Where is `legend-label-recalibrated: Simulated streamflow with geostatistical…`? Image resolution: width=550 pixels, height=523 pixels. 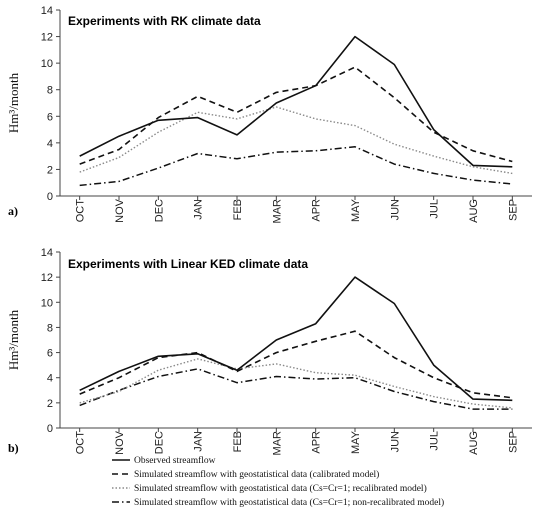
legend-label-recalibrated: Simulated streamflow with geostatistical… is located at coordinates (280, 488).